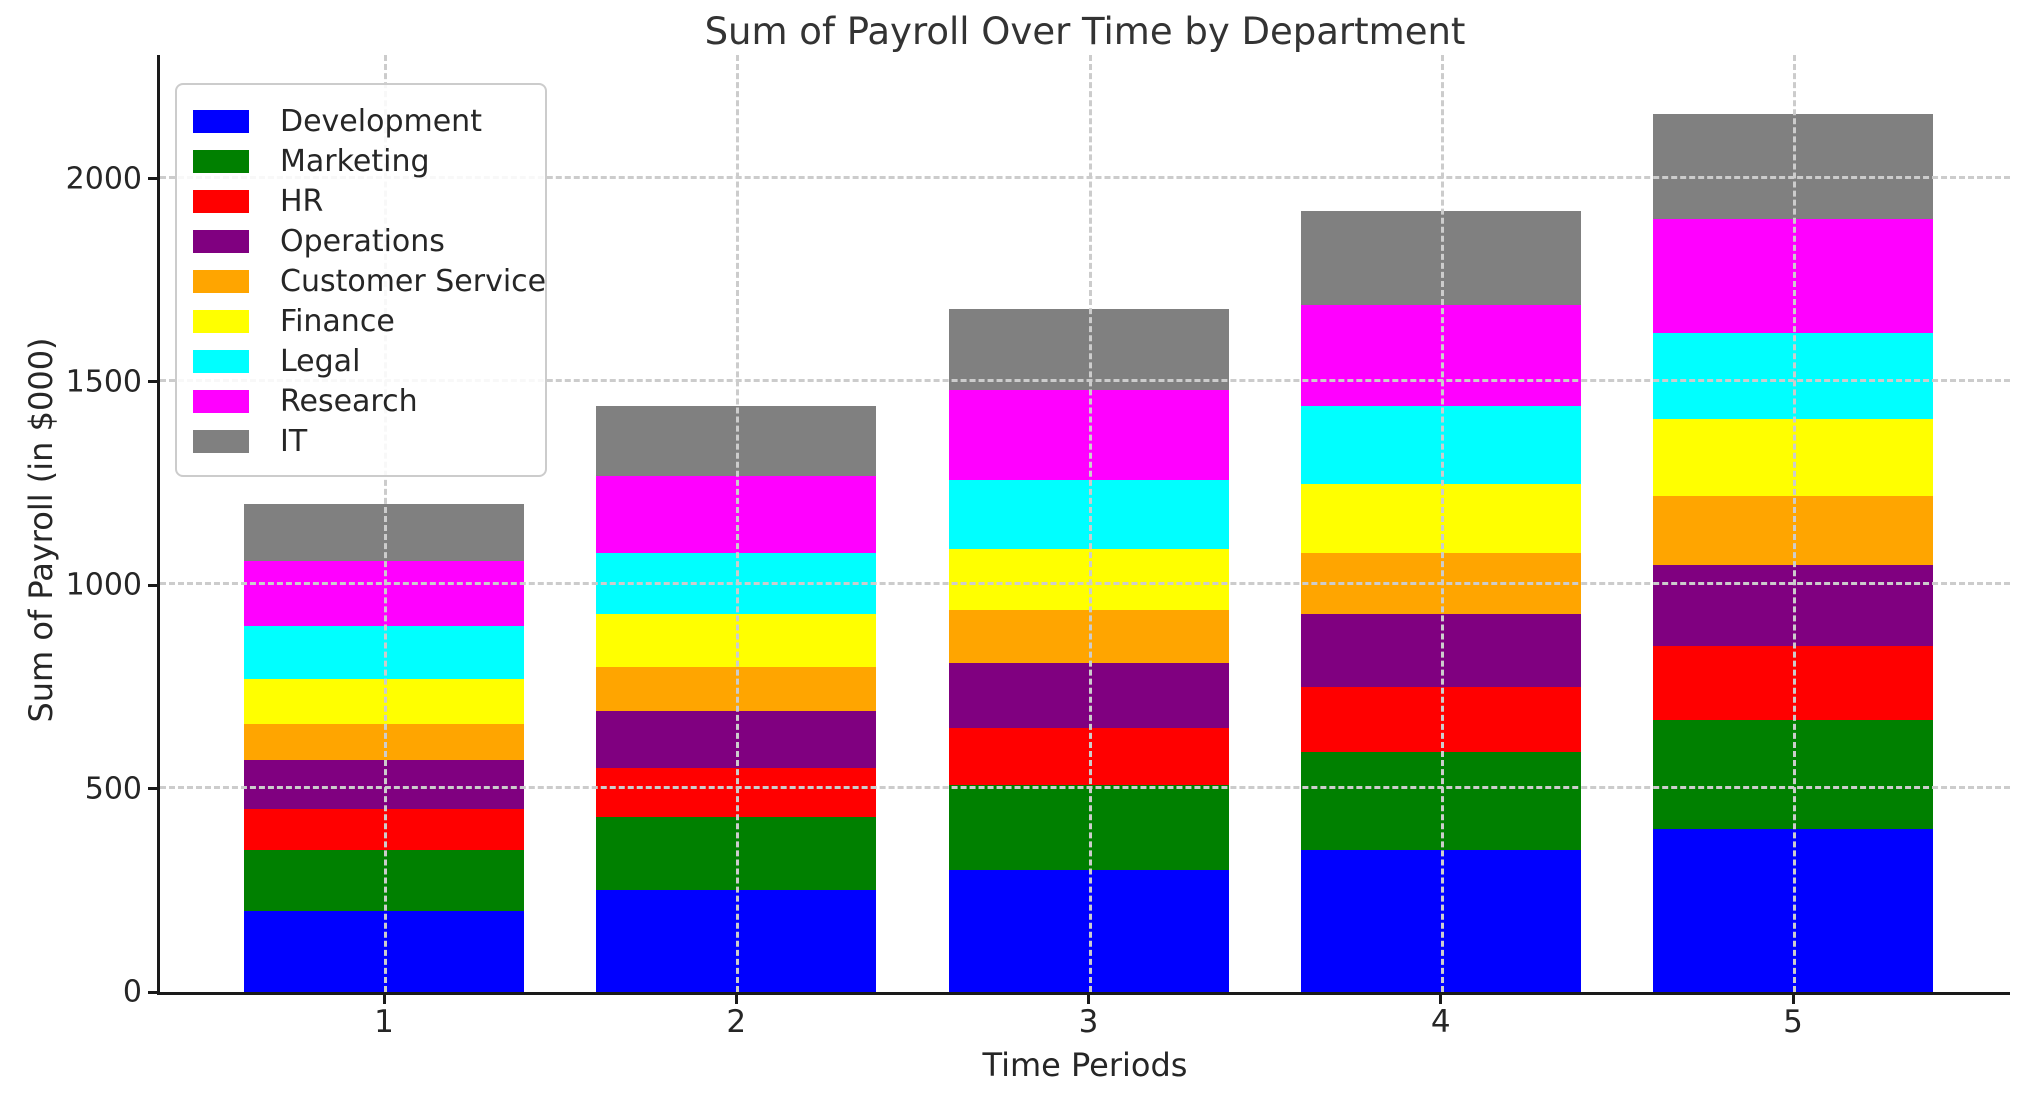 This screenshot has height=1101, width=2038. I want to click on legend-item-research: Research, so click(369, 401).